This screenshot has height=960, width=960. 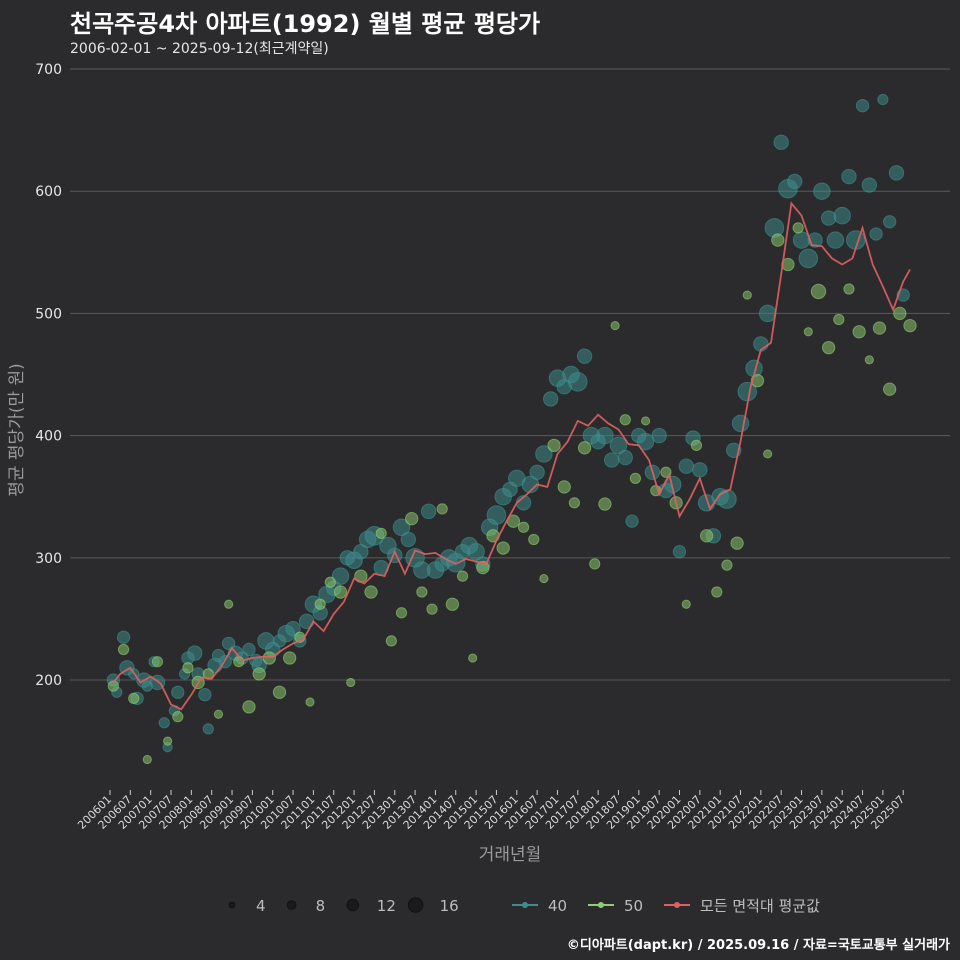 I want to click on size-legend-label: 4, so click(x=261, y=906).